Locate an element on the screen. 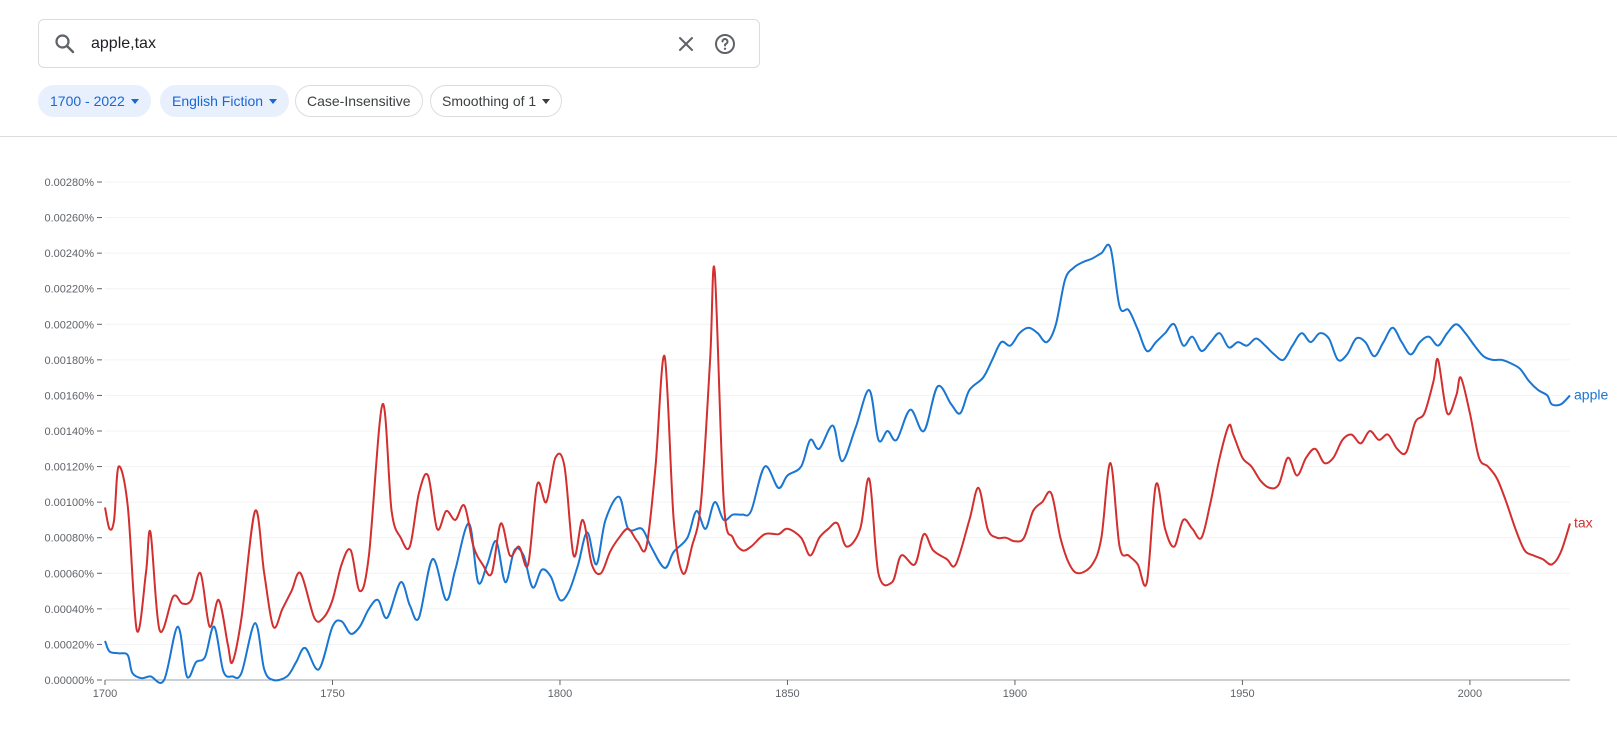 Image resolution: width=1617 pixels, height=742 pixels. x-tick-label: 2000 is located at coordinates (1470, 694).